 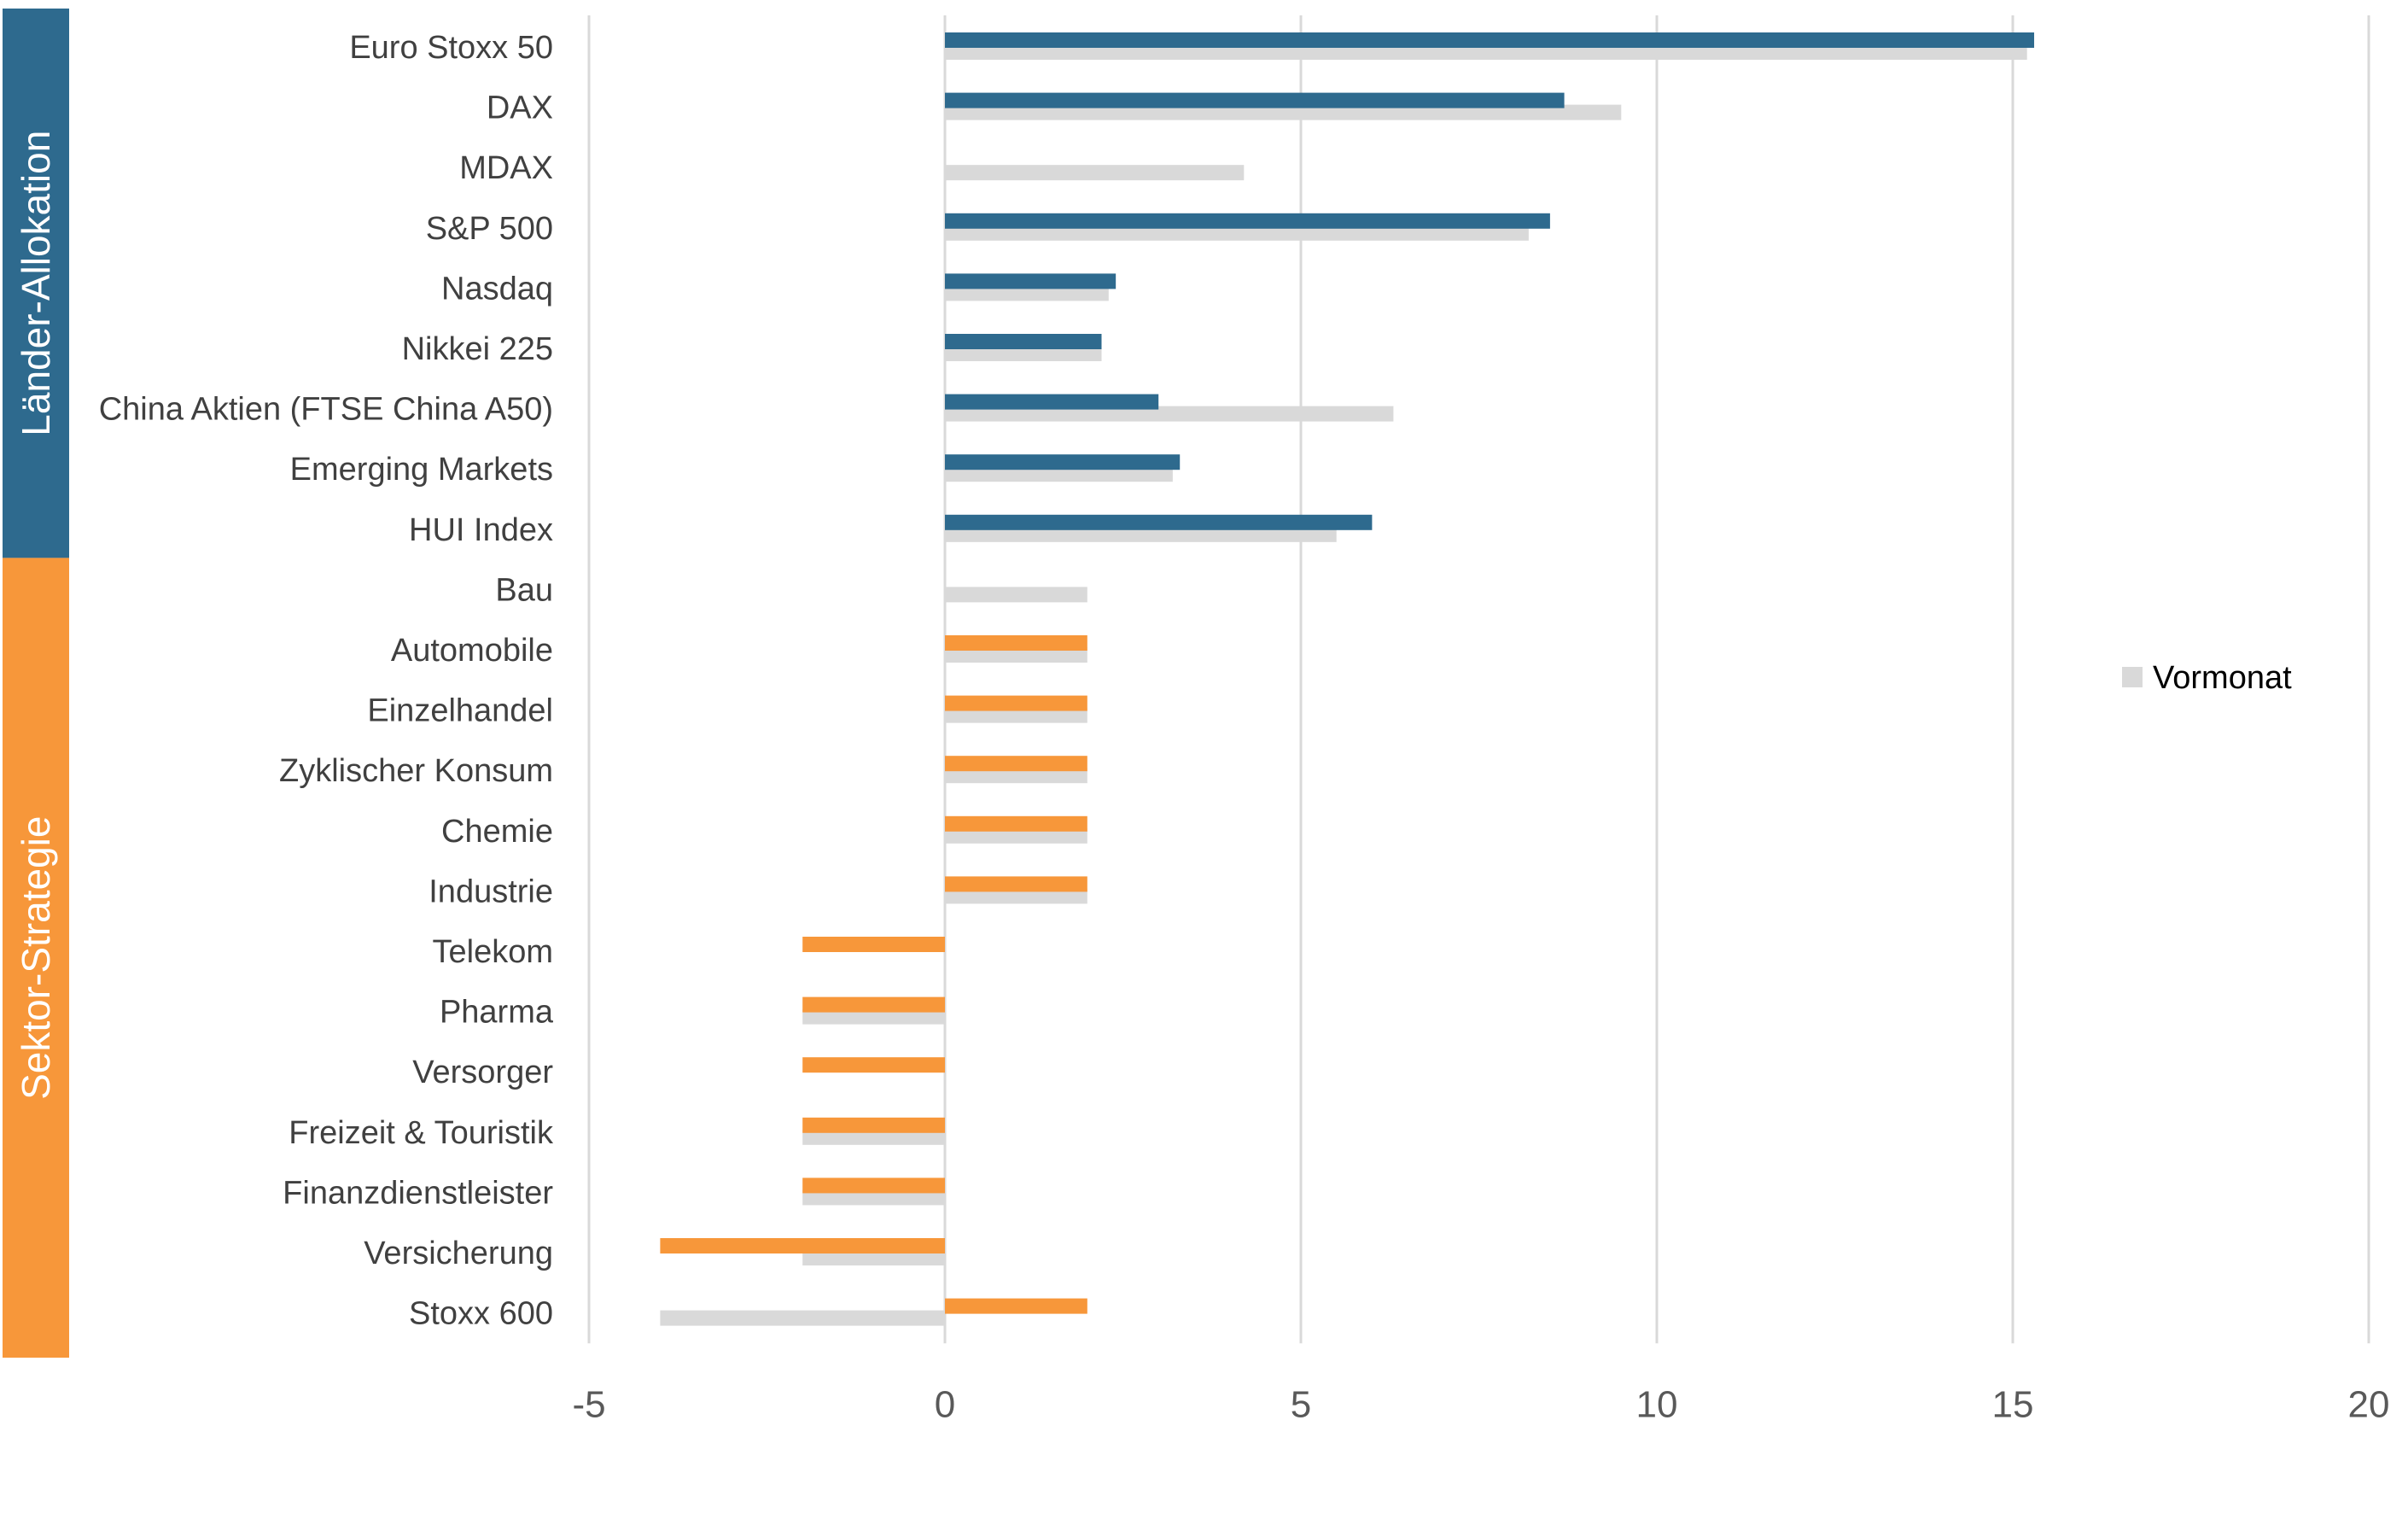 I want to click on category-label: Euro Stoxx 50, so click(x=451, y=48).